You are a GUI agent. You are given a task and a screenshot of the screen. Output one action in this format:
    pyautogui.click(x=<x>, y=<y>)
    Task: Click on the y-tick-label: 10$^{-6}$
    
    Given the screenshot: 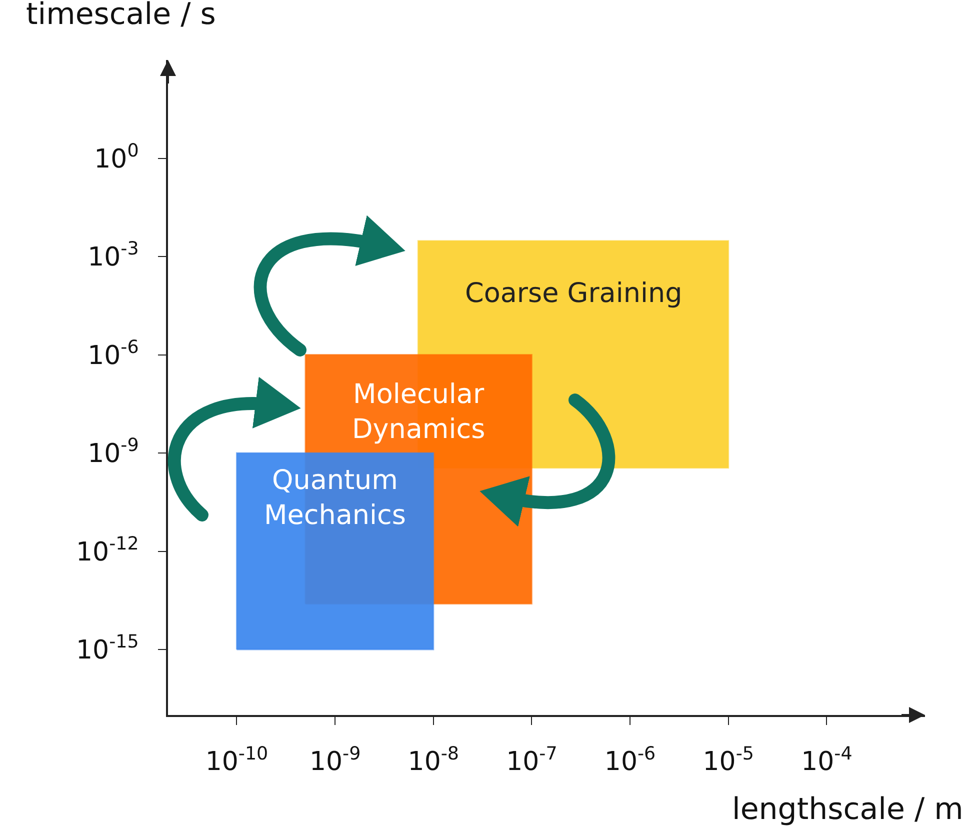 What is the action you would take?
    pyautogui.click(x=113, y=353)
    